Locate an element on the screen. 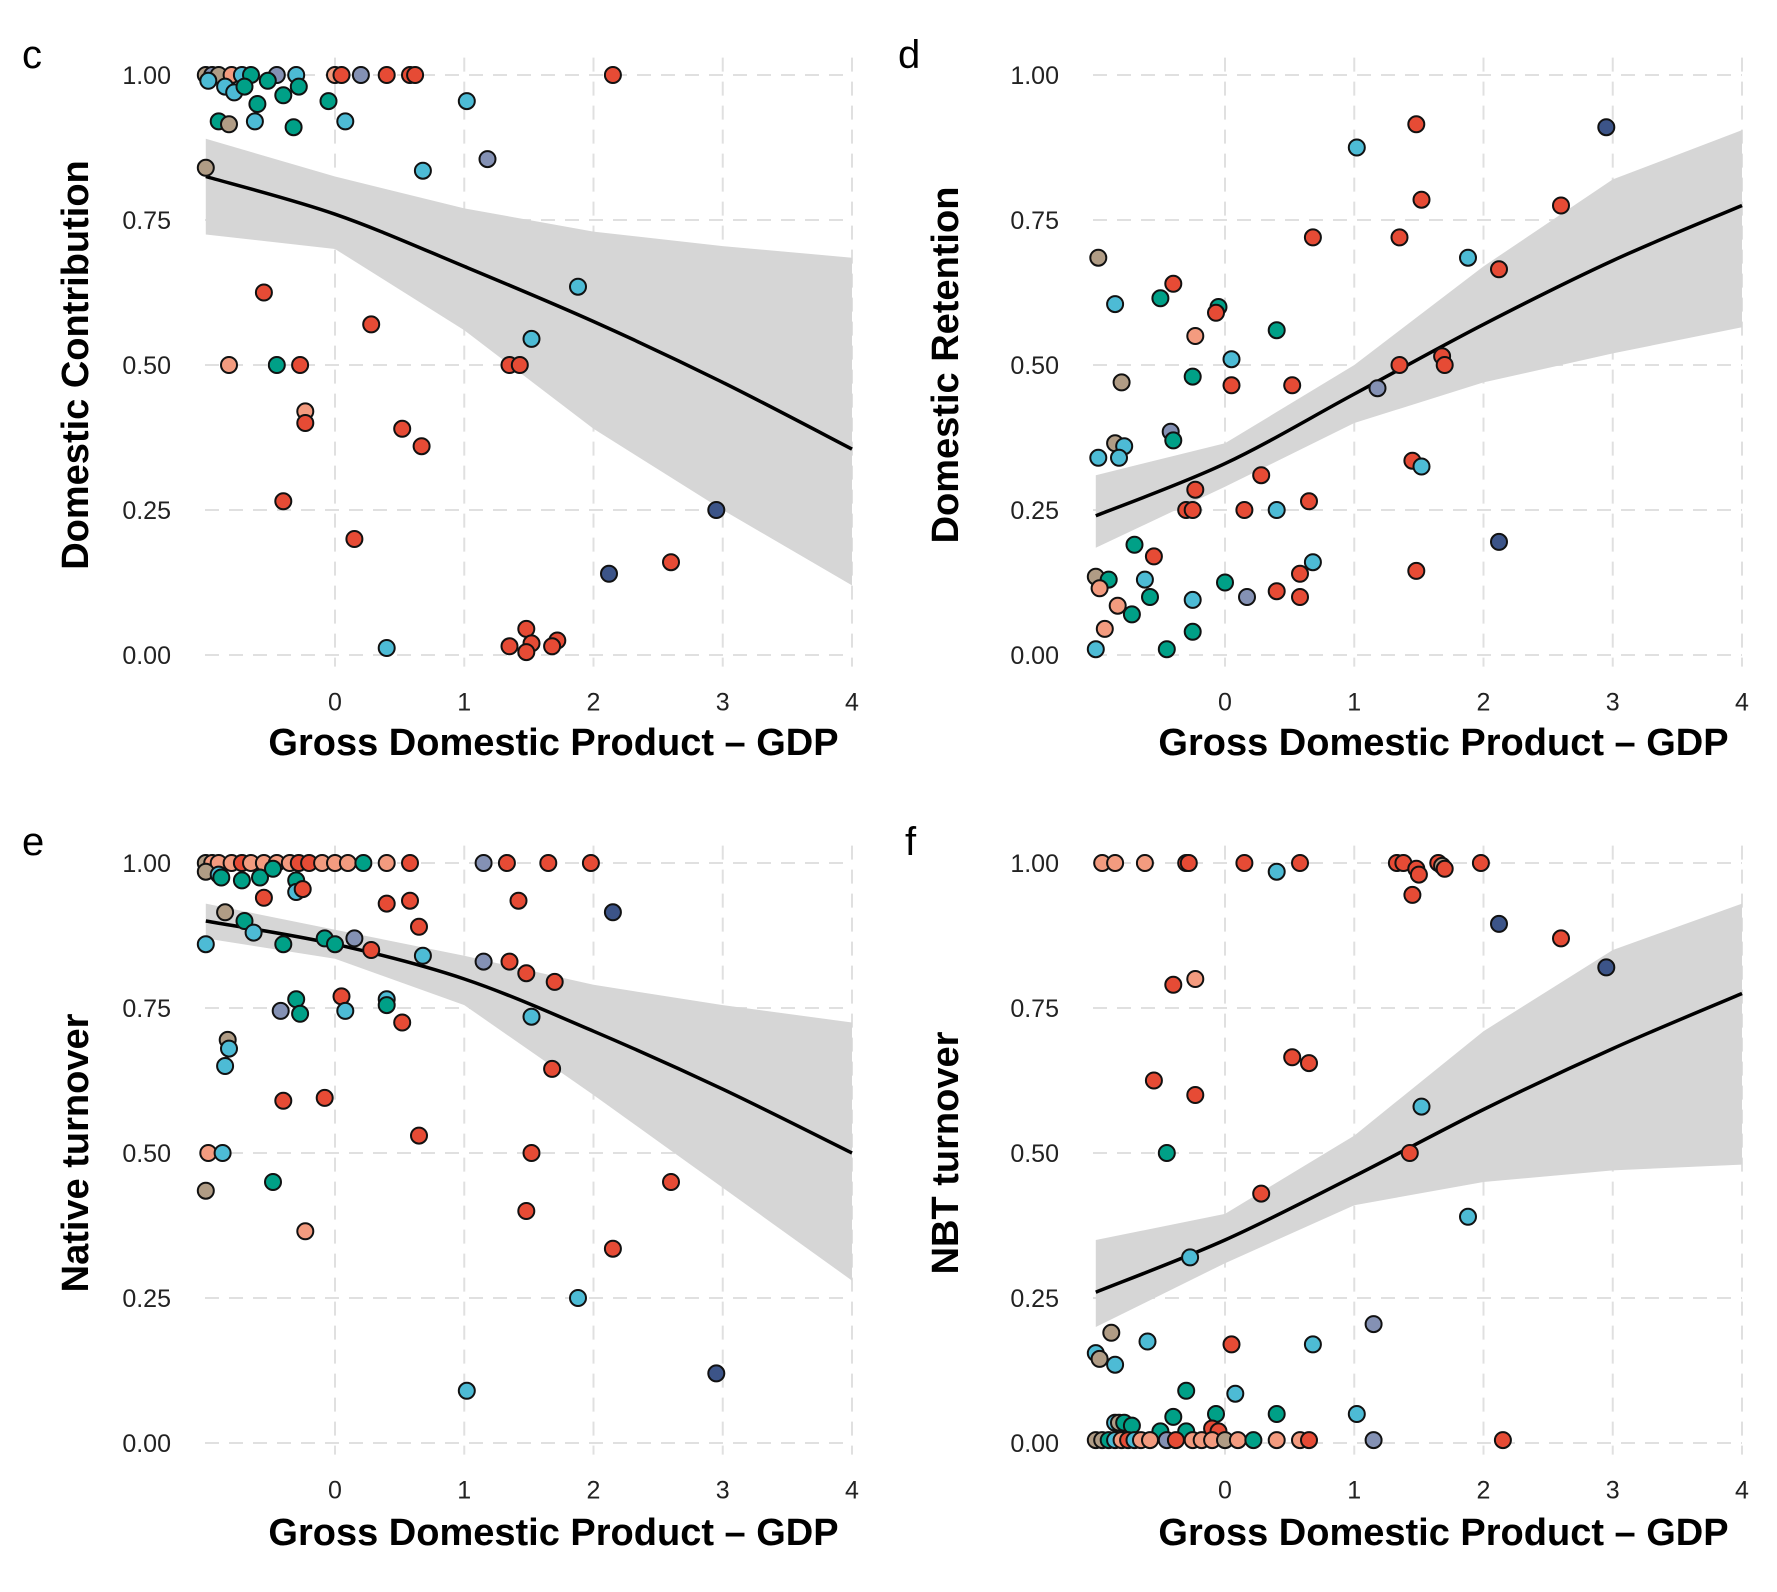 The image size is (1777, 1592). x-tick-label: 1 is located at coordinates (464, 703).